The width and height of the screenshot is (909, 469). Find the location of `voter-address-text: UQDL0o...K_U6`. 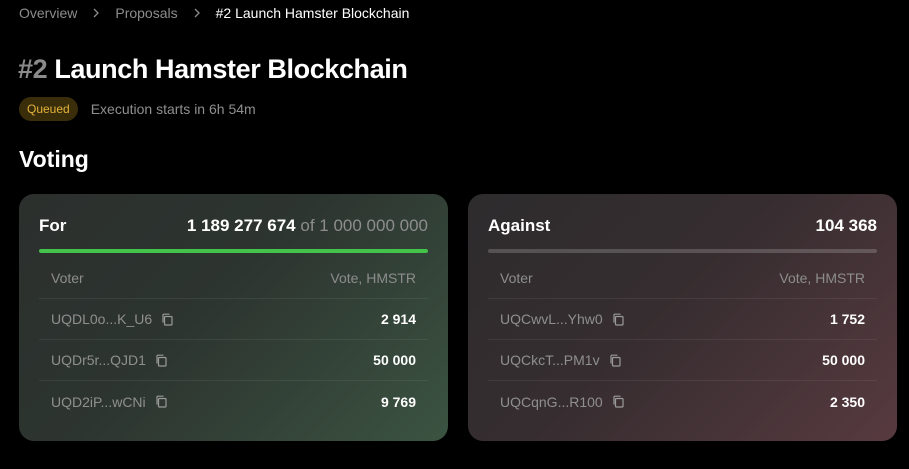

voter-address-text: UQDL0o...K_U6 is located at coordinates (101, 319).